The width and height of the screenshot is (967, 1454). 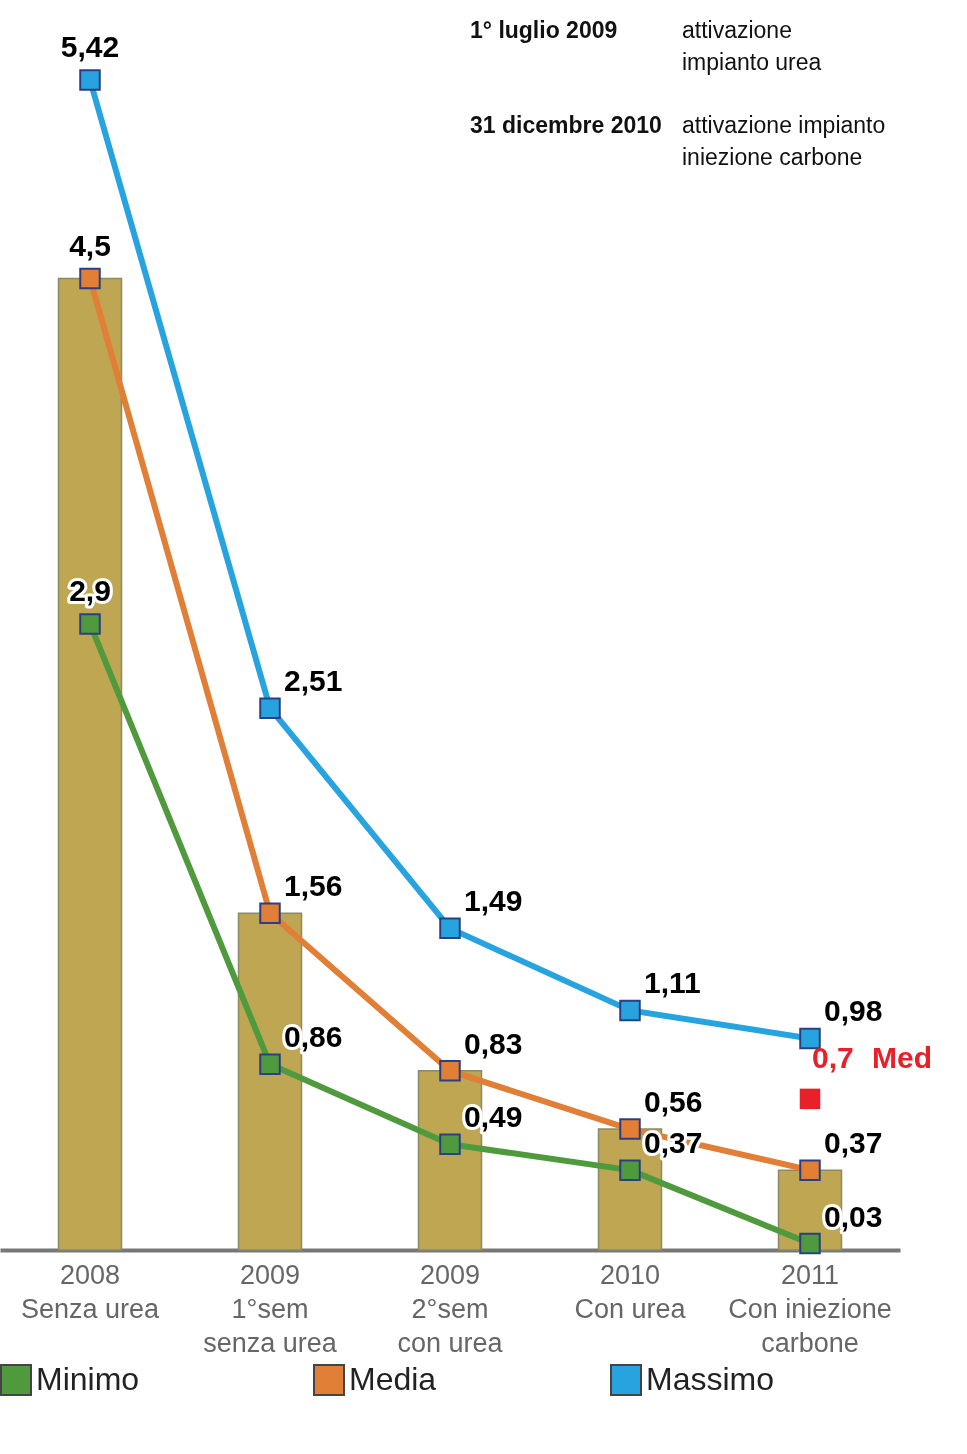 What do you see at coordinates (784, 141) in the screenshot?
I see `annotation: attivazione impianto iniezione carbone` at bounding box center [784, 141].